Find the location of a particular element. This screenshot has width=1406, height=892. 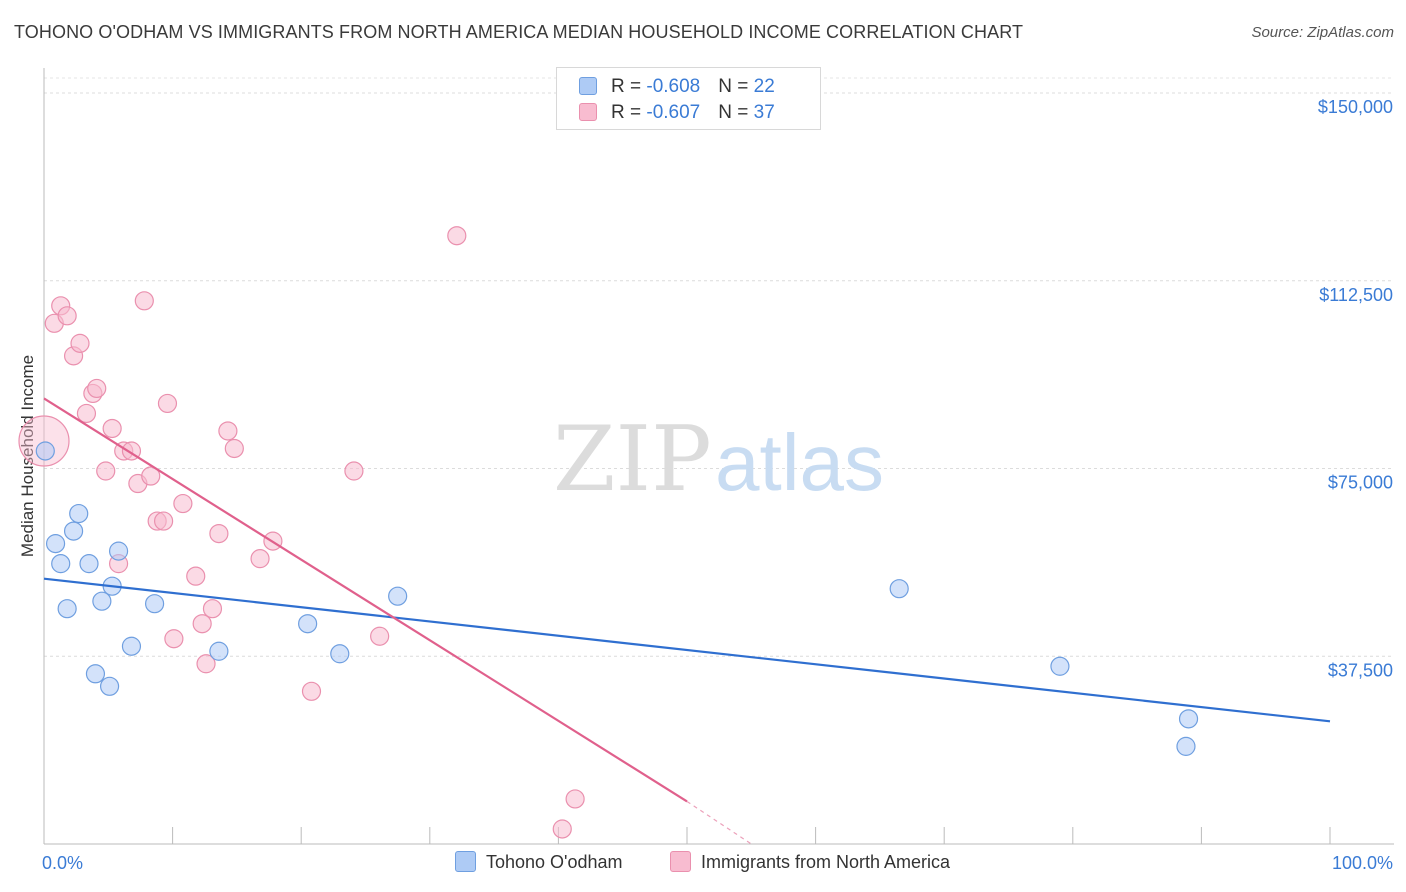

stats-row-immigrants: R = -0.607 N = 37 is located at coordinates (677, 114).